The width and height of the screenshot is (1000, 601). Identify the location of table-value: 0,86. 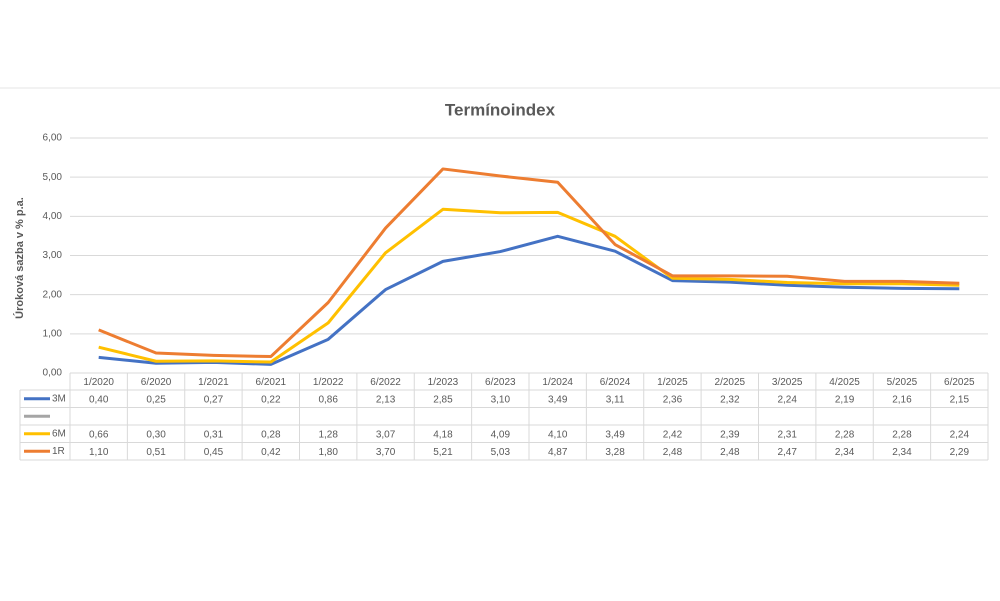
(328, 399).